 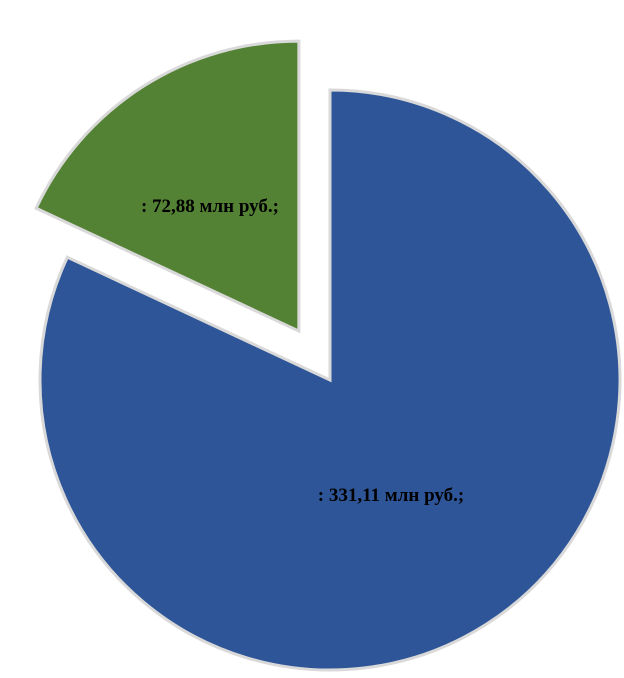 What do you see at coordinates (210, 206) in the screenshot?
I see `data-label-green-slice: : 72,88 млн руб.;` at bounding box center [210, 206].